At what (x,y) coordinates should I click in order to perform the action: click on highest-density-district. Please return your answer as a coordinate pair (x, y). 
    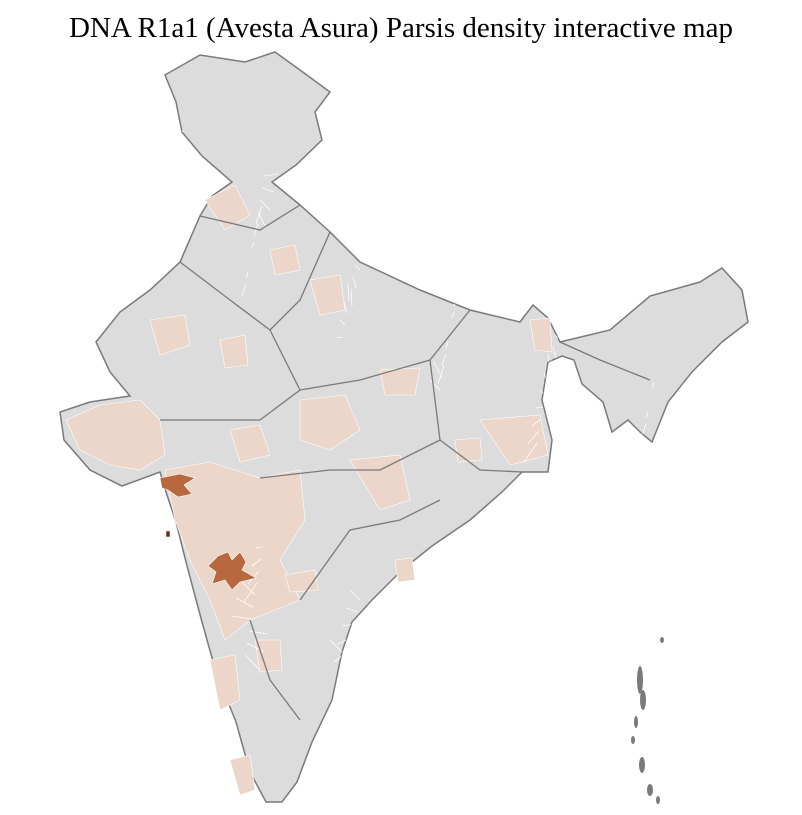
    Looking at the image, I should click on (168, 534).